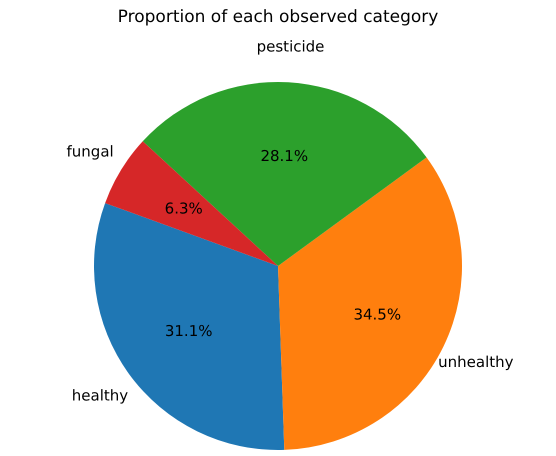 Image resolution: width=556 pixels, height=456 pixels. What do you see at coordinates (476, 362) in the screenshot?
I see `slice-label: unhealthy` at bounding box center [476, 362].